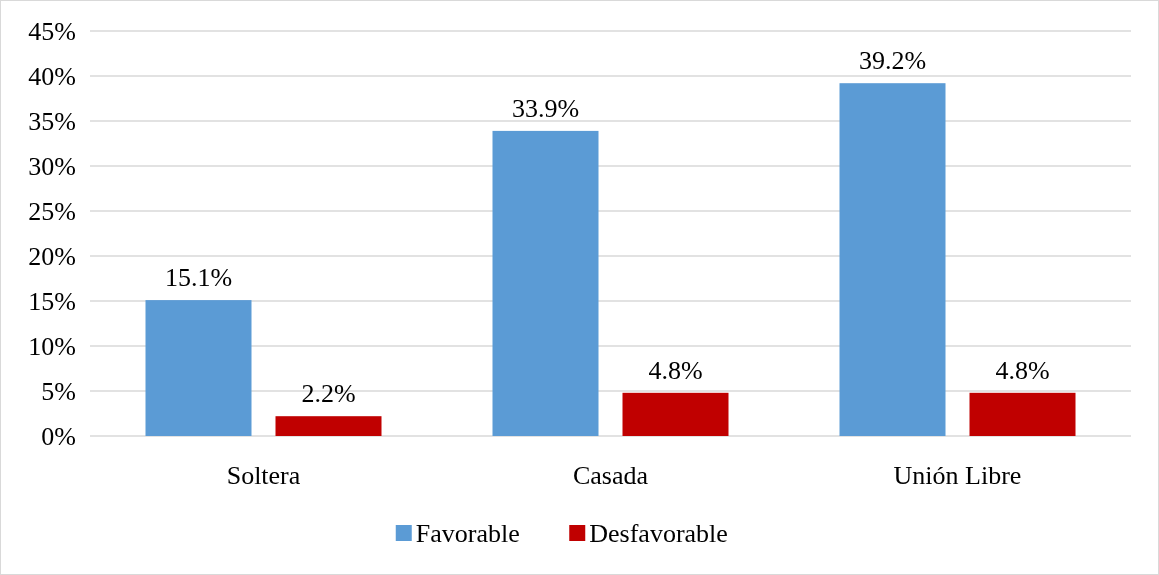  What do you see at coordinates (52, 257) in the screenshot?
I see `y-tick-label: 20%` at bounding box center [52, 257].